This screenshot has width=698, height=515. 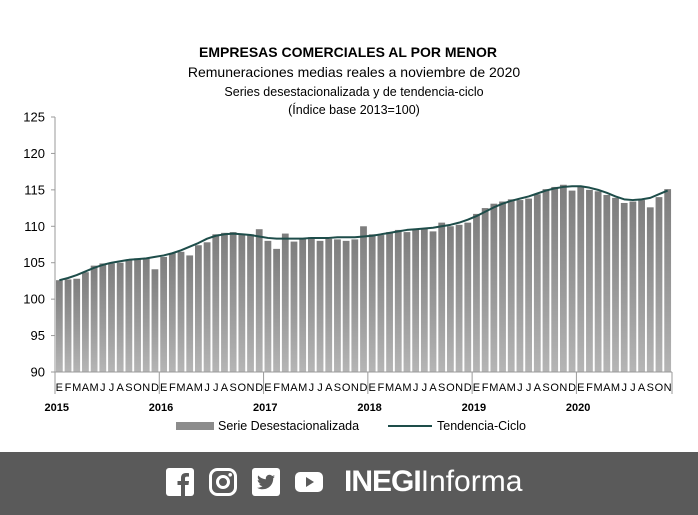 What do you see at coordinates (578, 408) in the screenshot?
I see `x-year-label: 2020` at bounding box center [578, 408].